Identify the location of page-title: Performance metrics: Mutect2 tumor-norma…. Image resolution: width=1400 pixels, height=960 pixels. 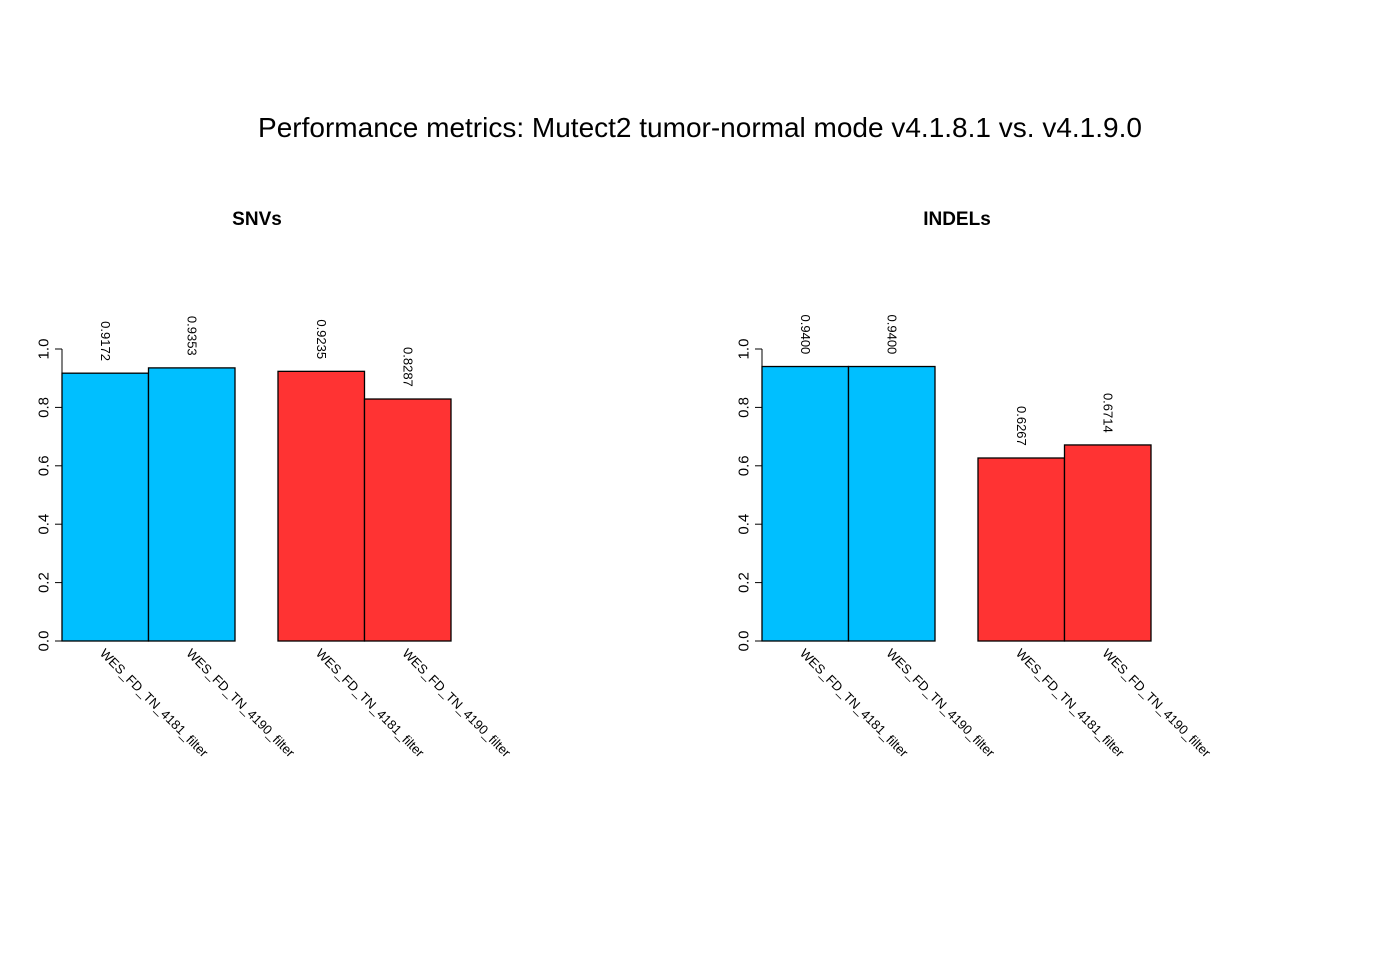
(700, 127).